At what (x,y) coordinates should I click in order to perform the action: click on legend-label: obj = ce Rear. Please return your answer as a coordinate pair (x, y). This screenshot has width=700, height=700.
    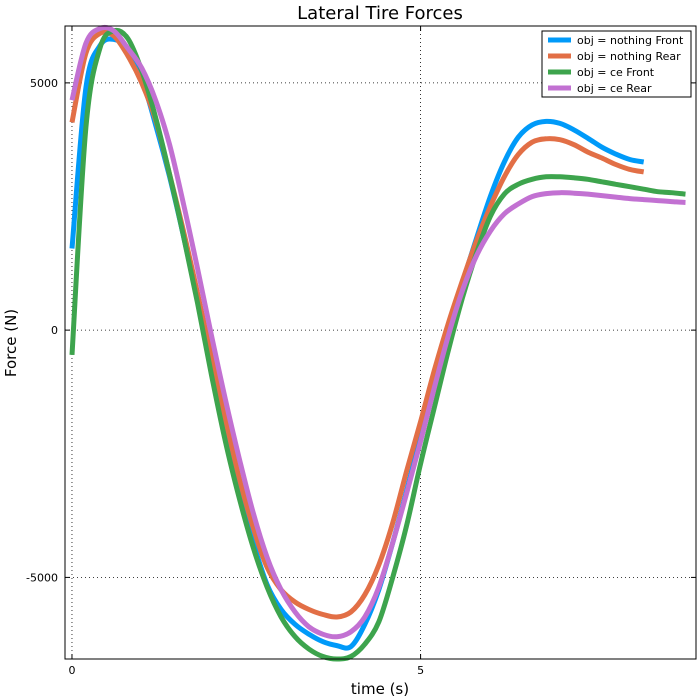
    Looking at the image, I should click on (614, 88).